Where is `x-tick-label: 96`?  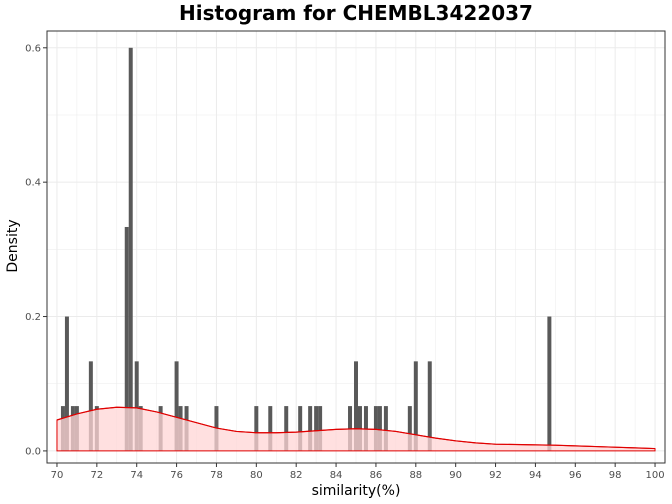 x-tick-label: 96 is located at coordinates (575, 475).